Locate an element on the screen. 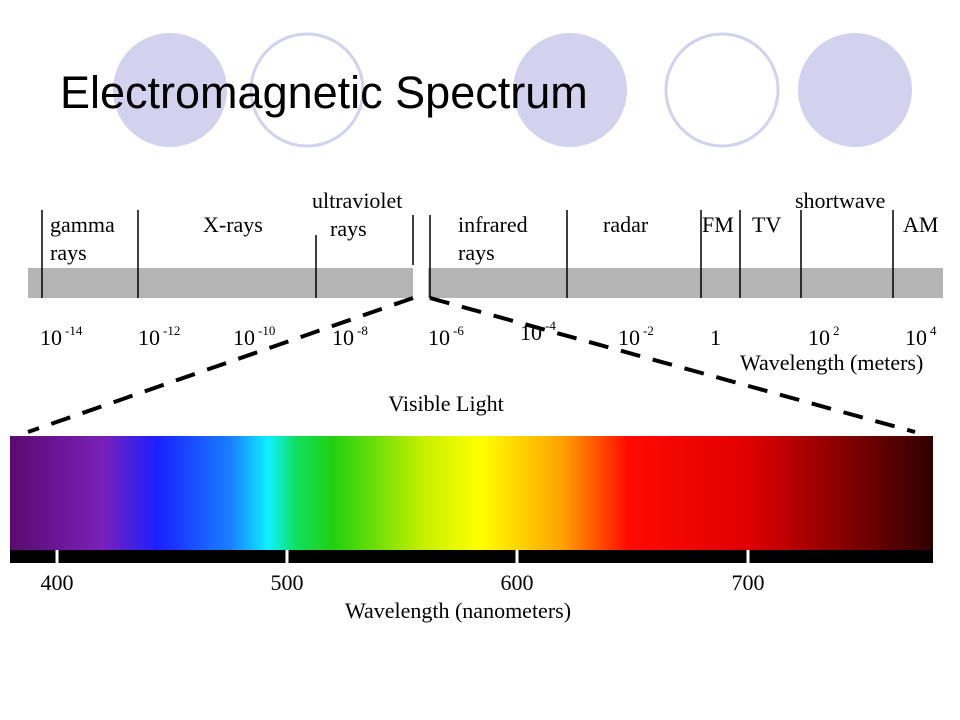  title: Electromagnetic Spectrum is located at coordinates (324, 92).